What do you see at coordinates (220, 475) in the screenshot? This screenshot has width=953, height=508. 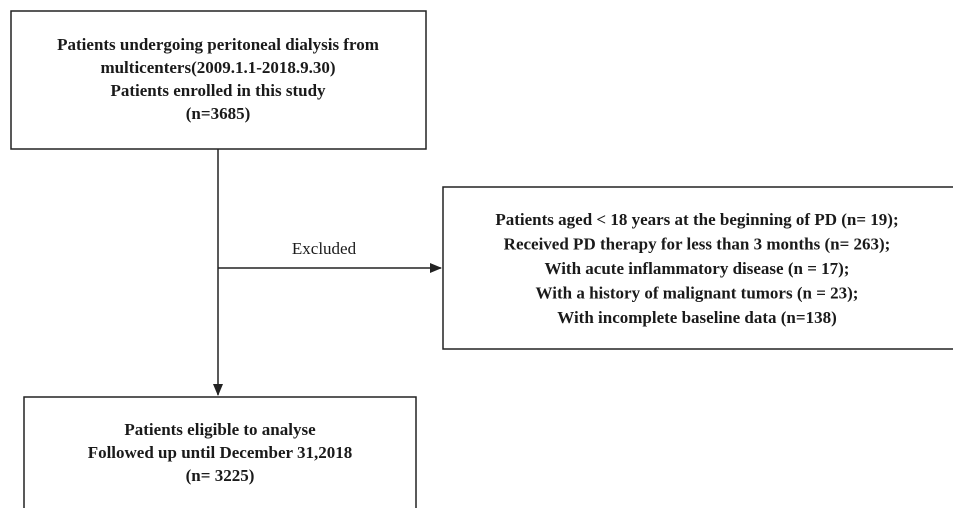 I see `node-line: (n= 3225)` at bounding box center [220, 475].